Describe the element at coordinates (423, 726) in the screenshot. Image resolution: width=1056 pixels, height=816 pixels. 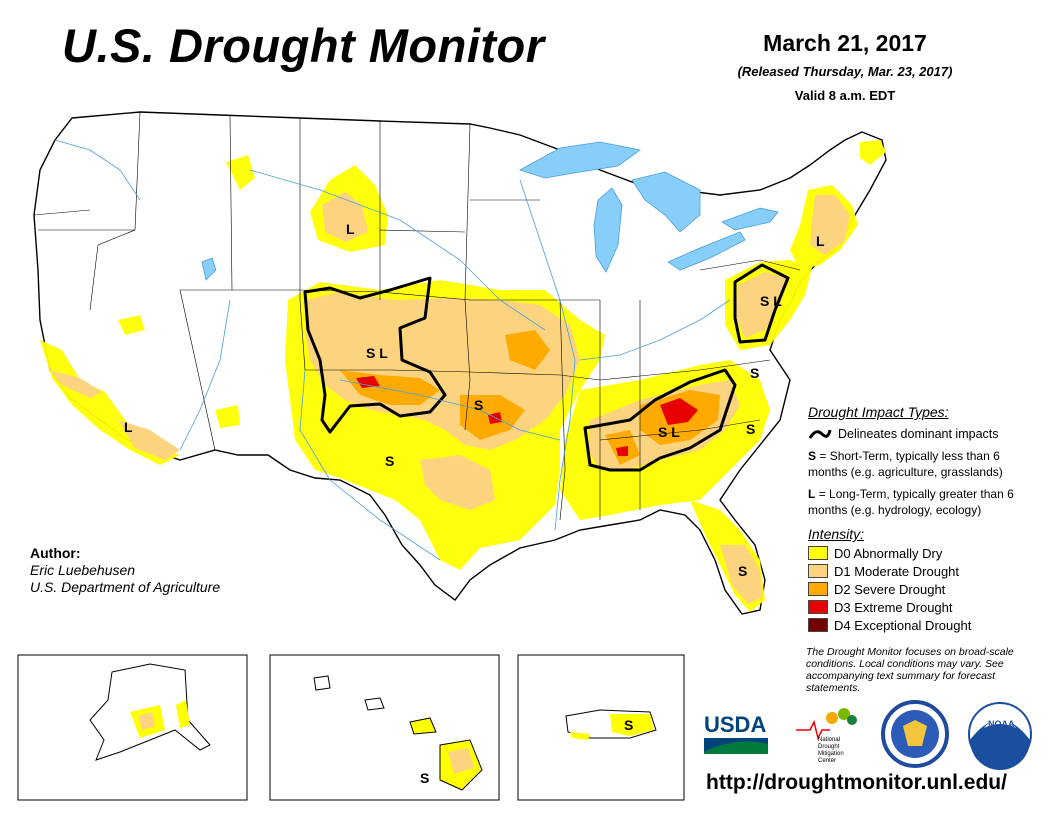
I see `hawaii-maui` at that location.